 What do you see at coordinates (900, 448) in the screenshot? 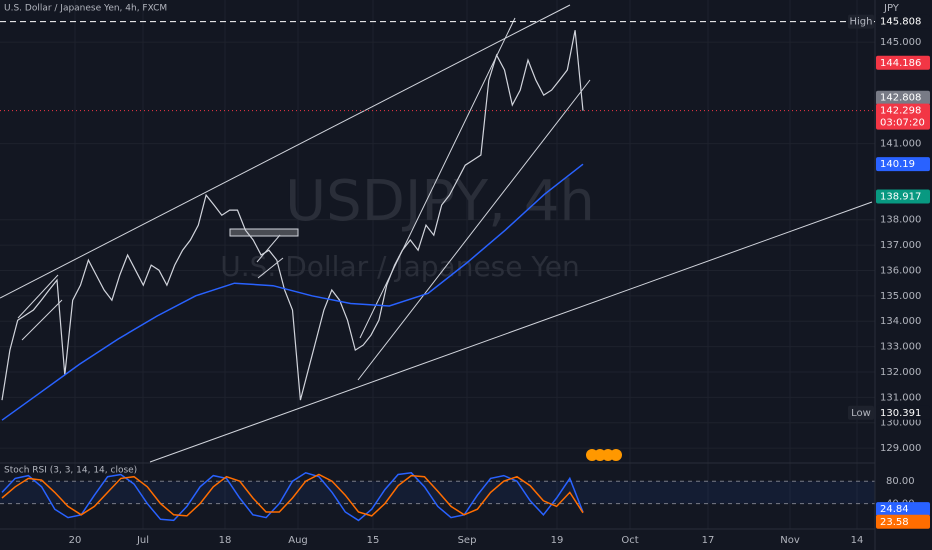
I see `y-tick-label: 129.000` at bounding box center [900, 448].